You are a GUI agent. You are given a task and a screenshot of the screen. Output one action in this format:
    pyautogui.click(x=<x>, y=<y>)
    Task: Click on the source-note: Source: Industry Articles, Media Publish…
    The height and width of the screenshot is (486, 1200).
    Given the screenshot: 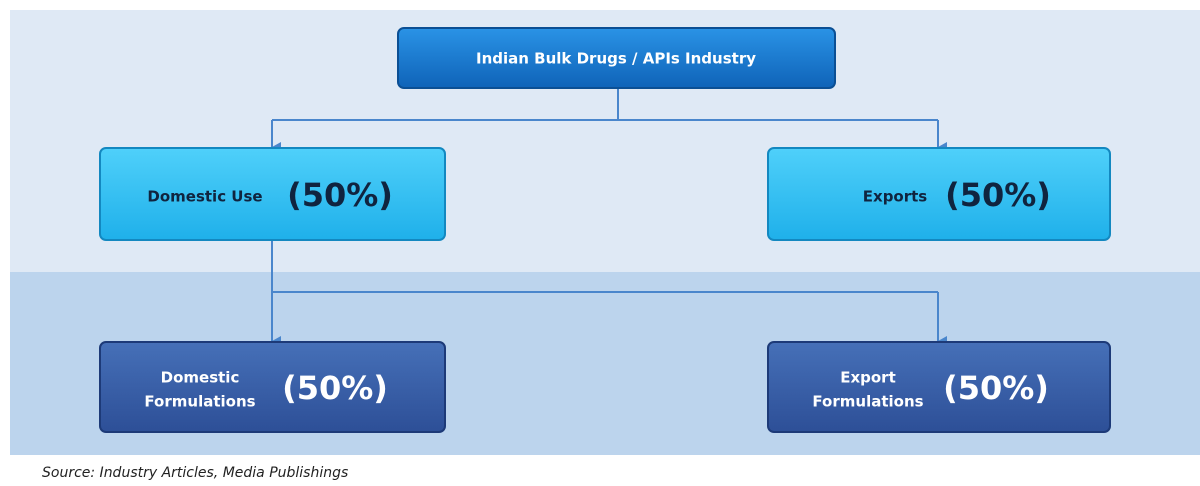 What is the action you would take?
    pyautogui.click(x=195, y=473)
    